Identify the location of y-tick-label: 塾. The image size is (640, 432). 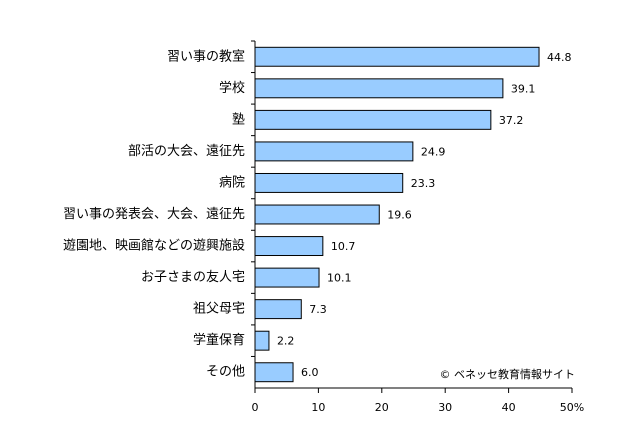
(238, 119).